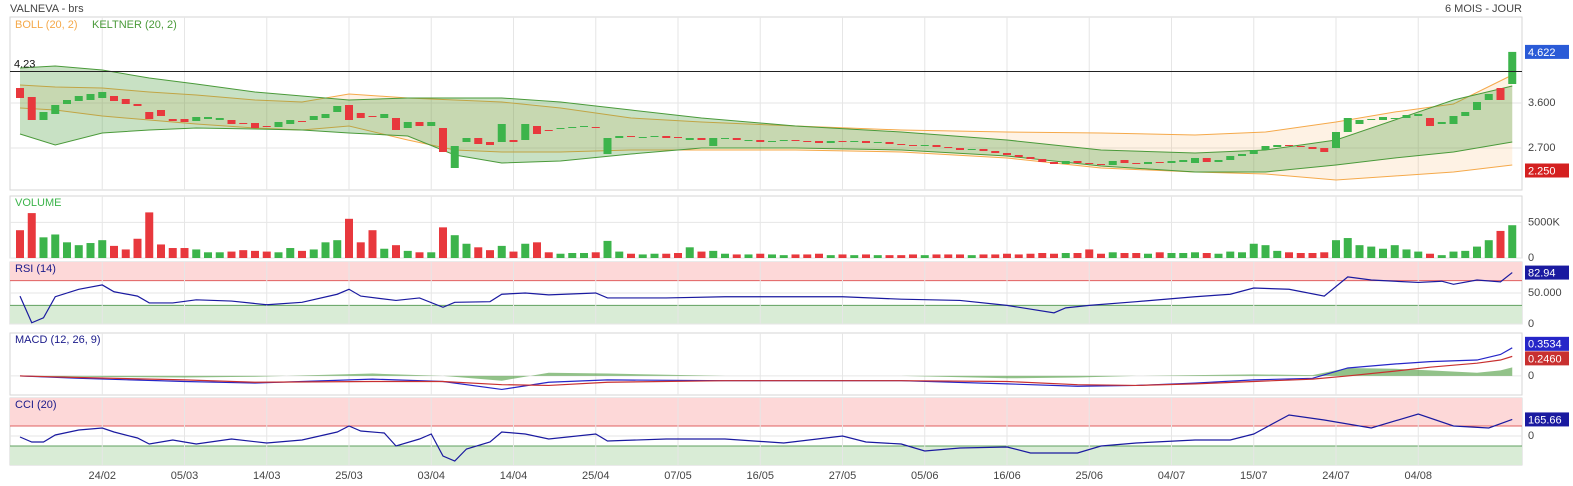 The height and width of the screenshot is (486, 1573). What do you see at coordinates (766, 227) in the screenshot?
I see `panel` at bounding box center [766, 227].